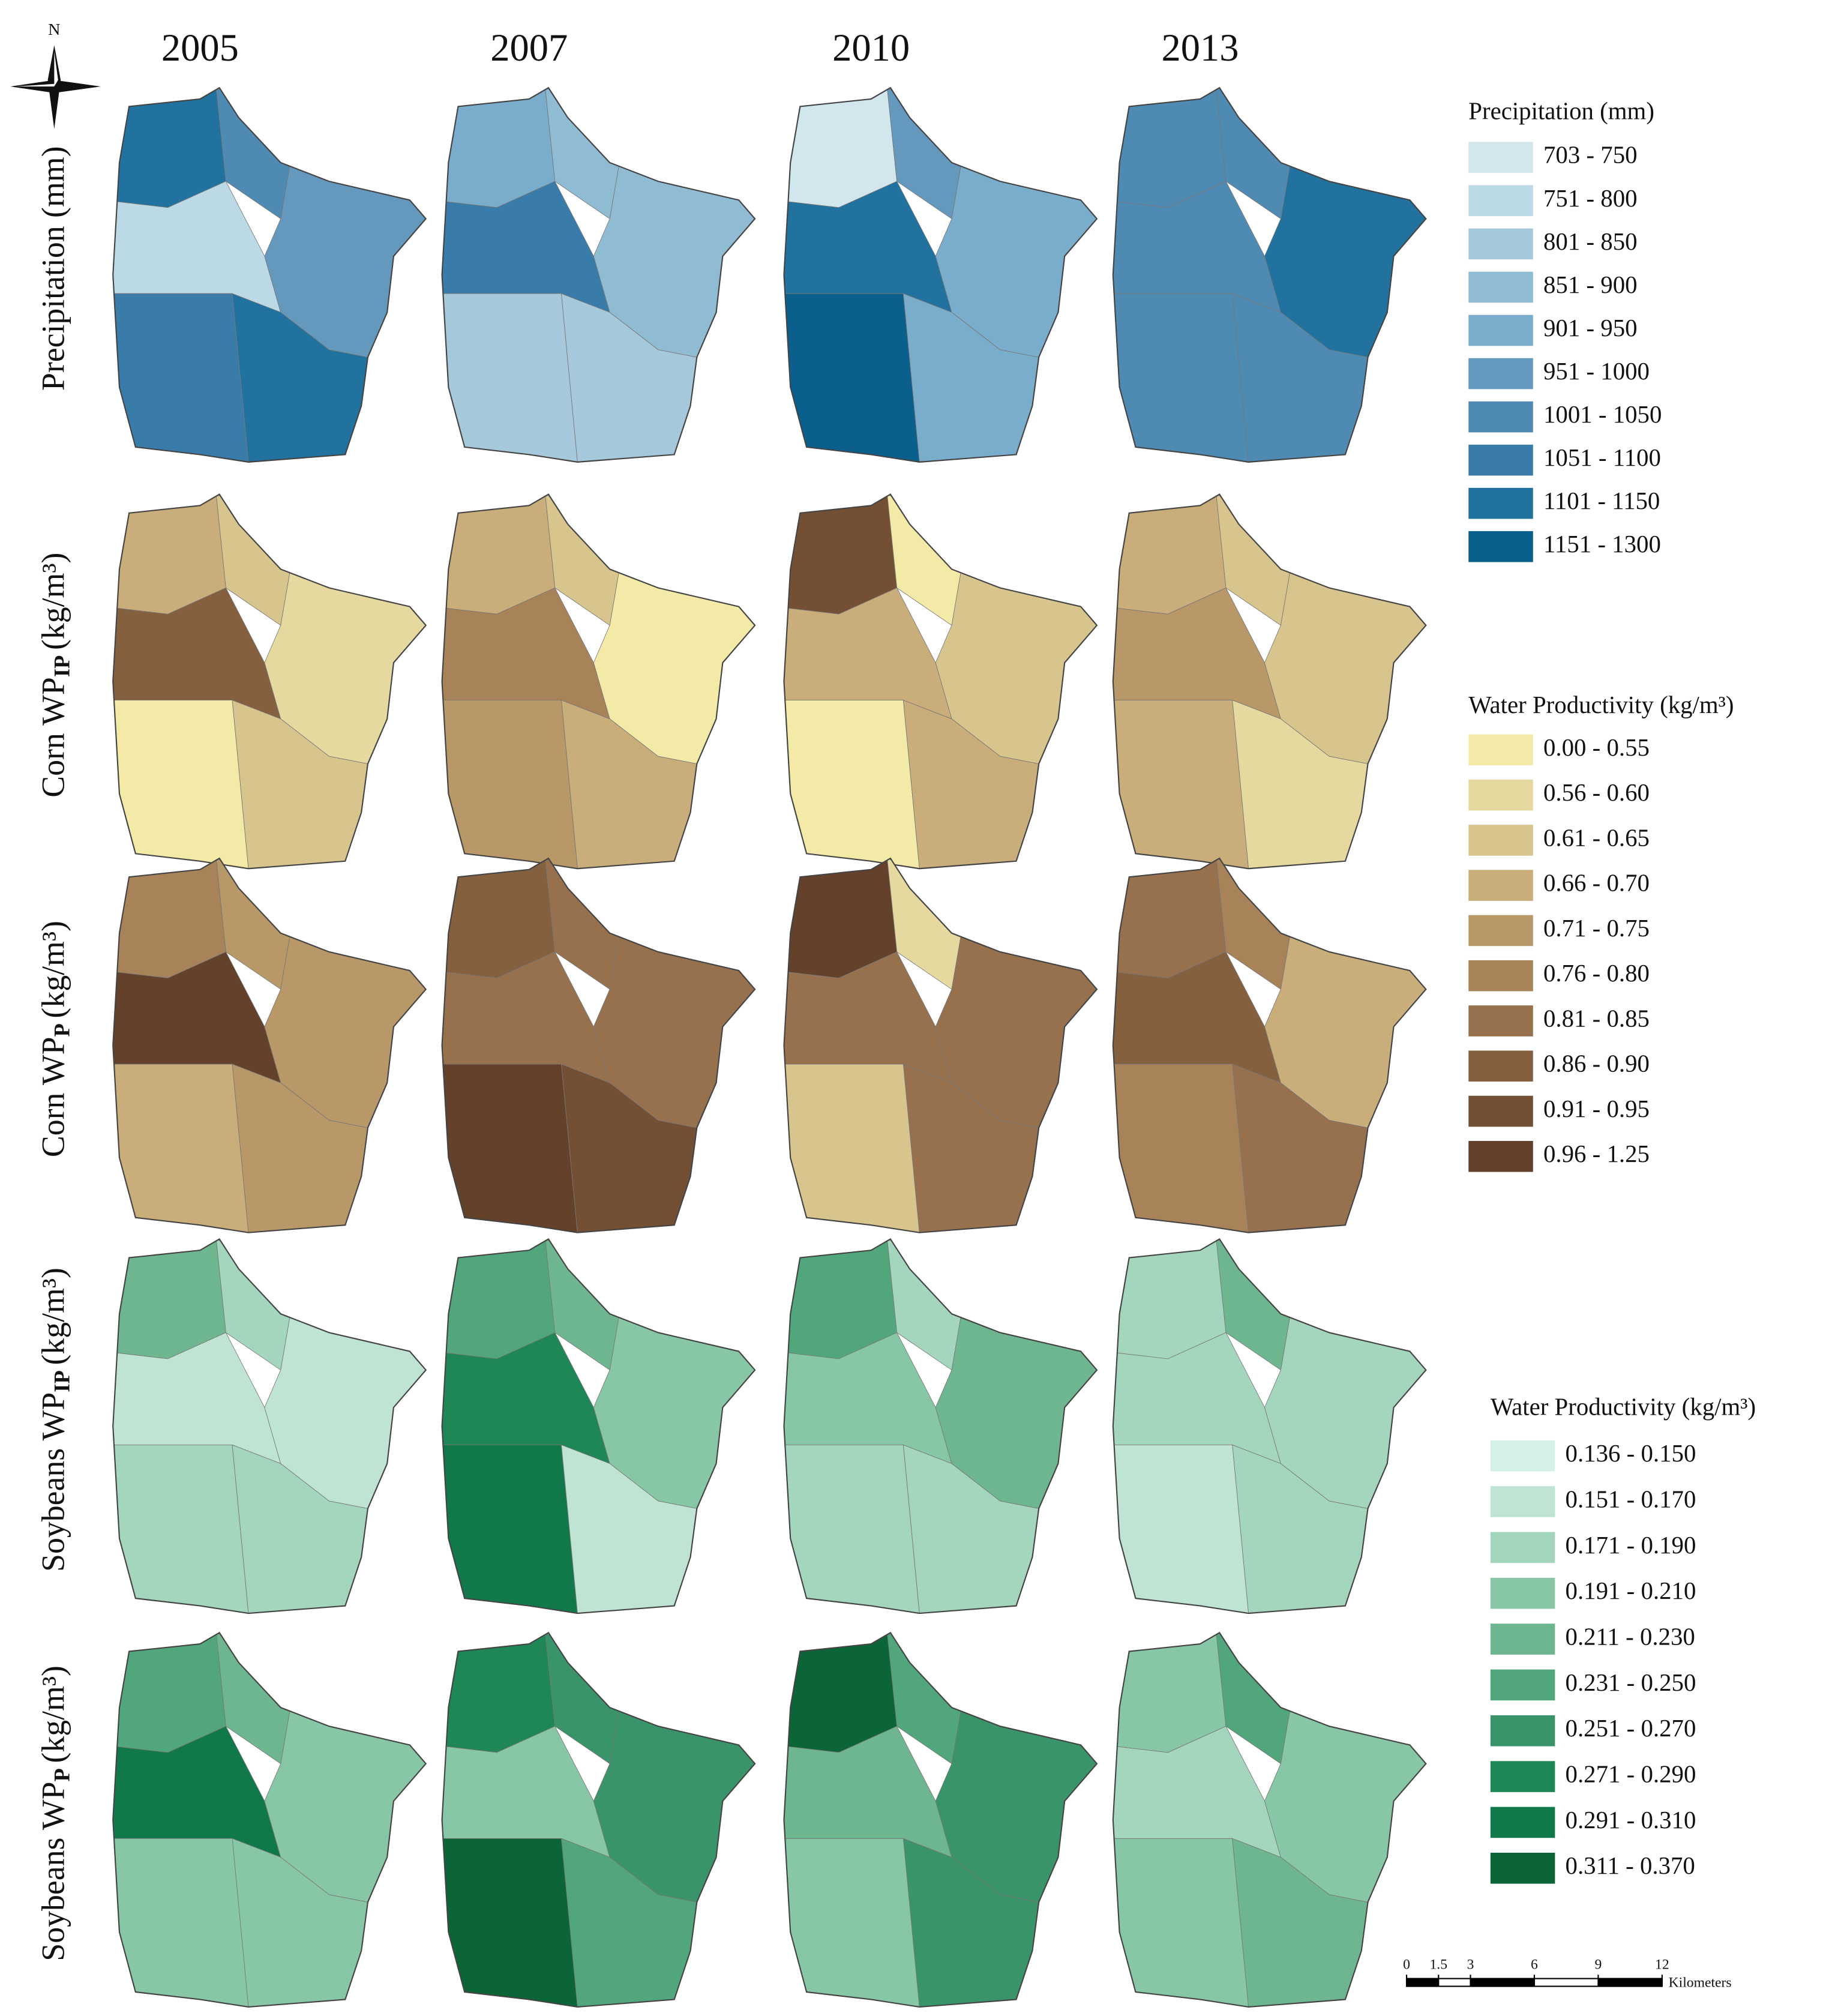 Image resolution: width=1826 pixels, height=2016 pixels. What do you see at coordinates (1590, 155) in the screenshot?
I see `legend-label: 703 - 750` at bounding box center [1590, 155].